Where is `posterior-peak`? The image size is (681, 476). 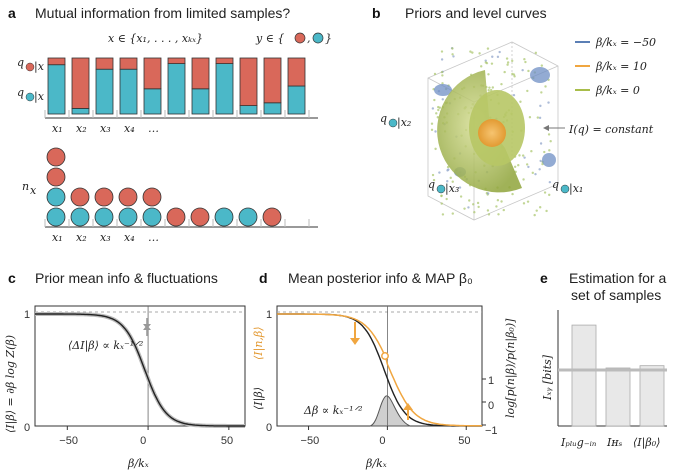
posterior-peak is located at coordinates (390, 411).